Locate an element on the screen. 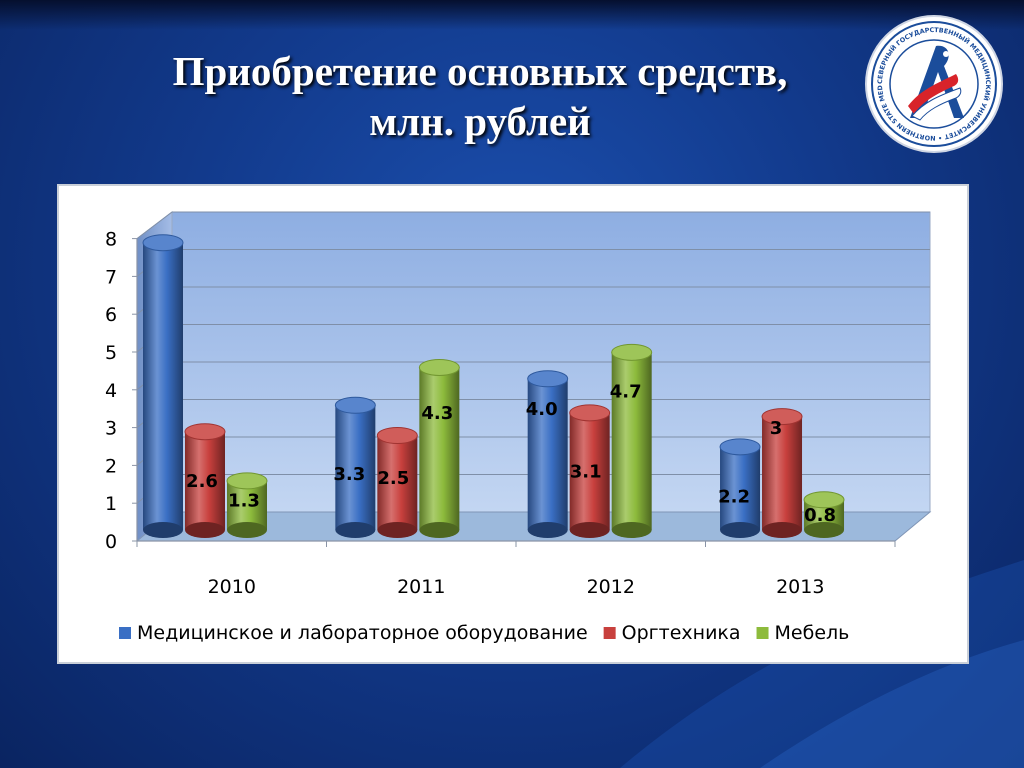 Image resolution: width=1024 pixels, height=768 pixels. data-label: 2.5 is located at coordinates (393, 478).